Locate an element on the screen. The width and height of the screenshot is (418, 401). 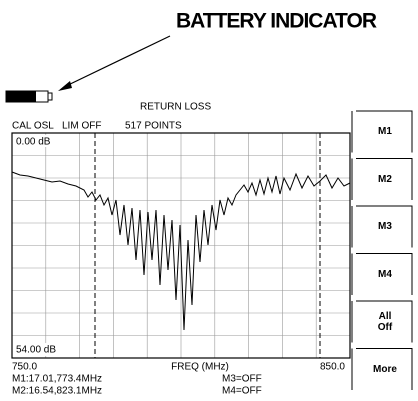
softkey-label: M1 is located at coordinates (385, 132).